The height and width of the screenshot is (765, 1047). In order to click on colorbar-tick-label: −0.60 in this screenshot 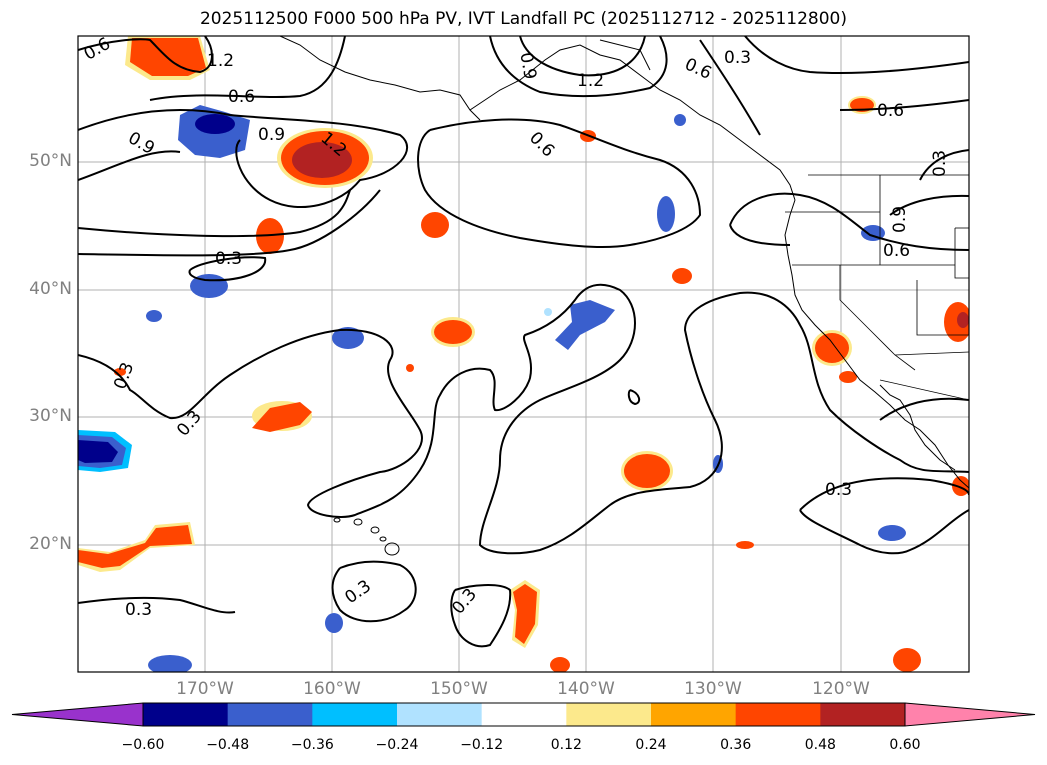, I will do `click(143, 745)`.